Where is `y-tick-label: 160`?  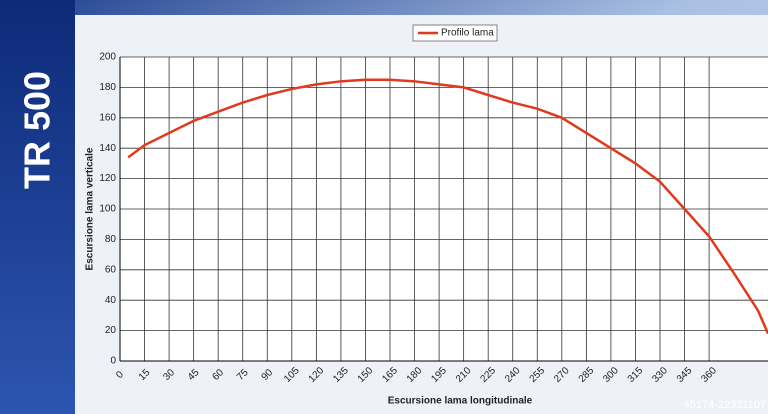
y-tick-label: 160 is located at coordinates (107, 117).